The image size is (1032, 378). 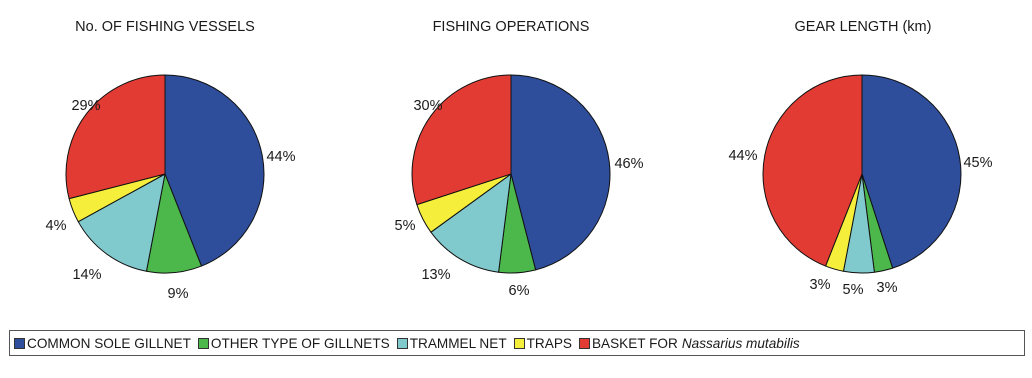 I want to click on legend-label: COMMON SOLE GILLNET, so click(x=109, y=343).